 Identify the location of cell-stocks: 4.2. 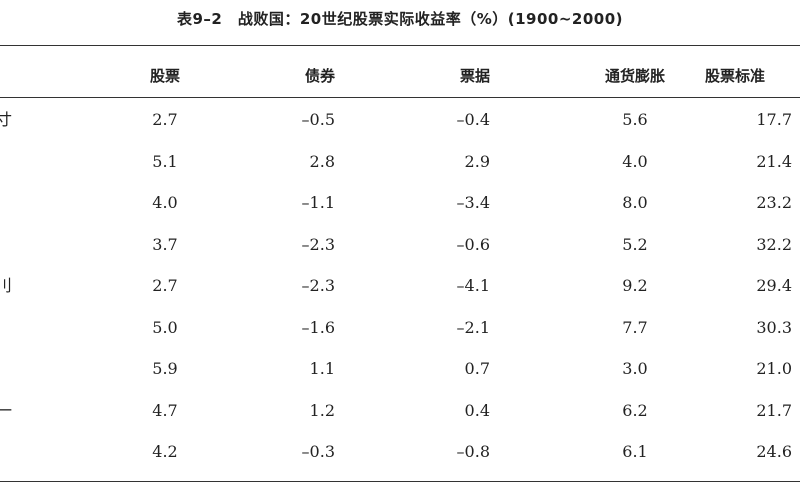
(165, 451).